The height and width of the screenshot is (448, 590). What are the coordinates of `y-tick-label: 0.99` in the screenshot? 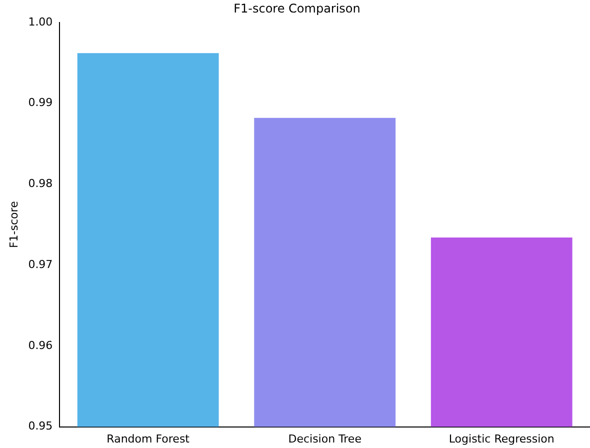 It's located at (40, 103).